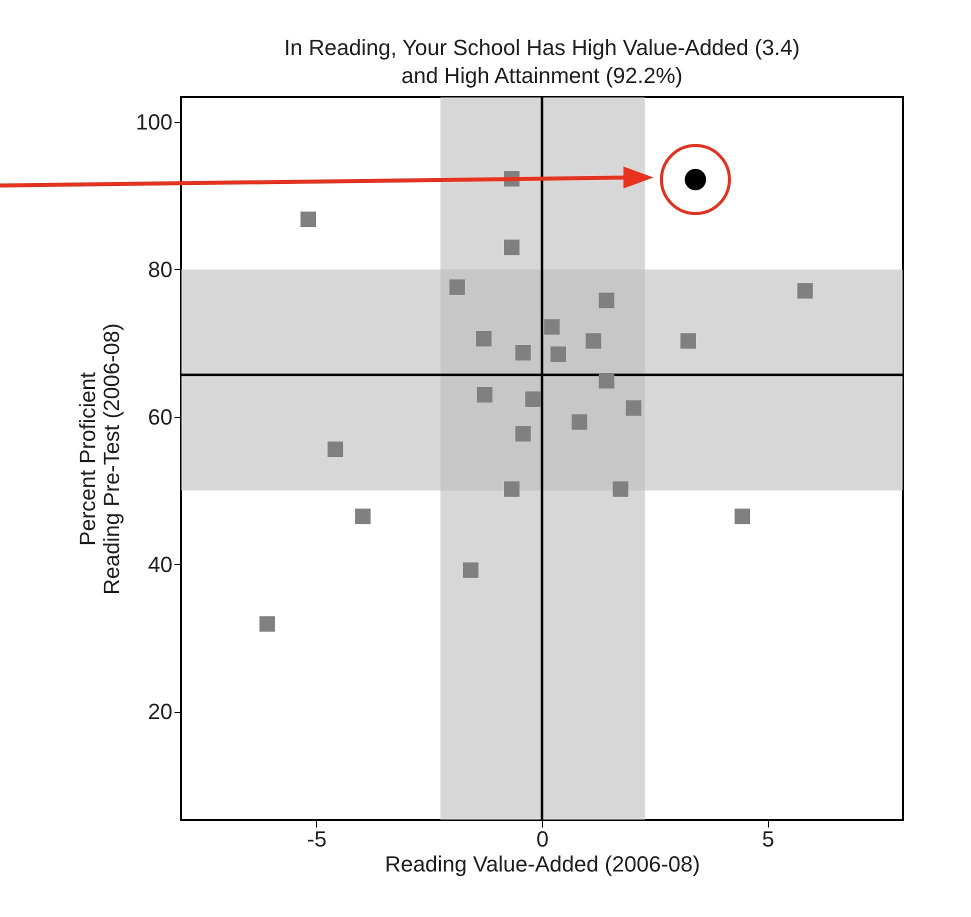  What do you see at coordinates (542, 47) in the screenshot?
I see `text: In Reading, Your School Has High Value-Added (3.4)` at bounding box center [542, 47].